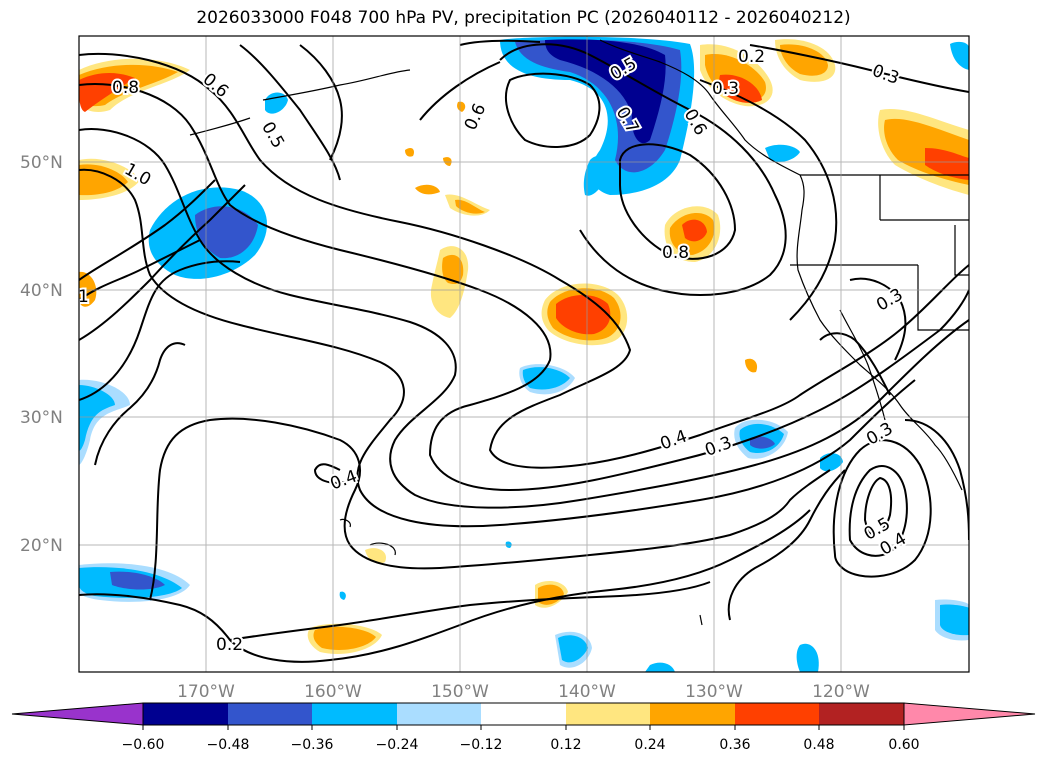 The image size is (1047, 765). What do you see at coordinates (41, 291) in the screenshot?
I see `lat-label-40n: 40°N` at bounding box center [41, 291].